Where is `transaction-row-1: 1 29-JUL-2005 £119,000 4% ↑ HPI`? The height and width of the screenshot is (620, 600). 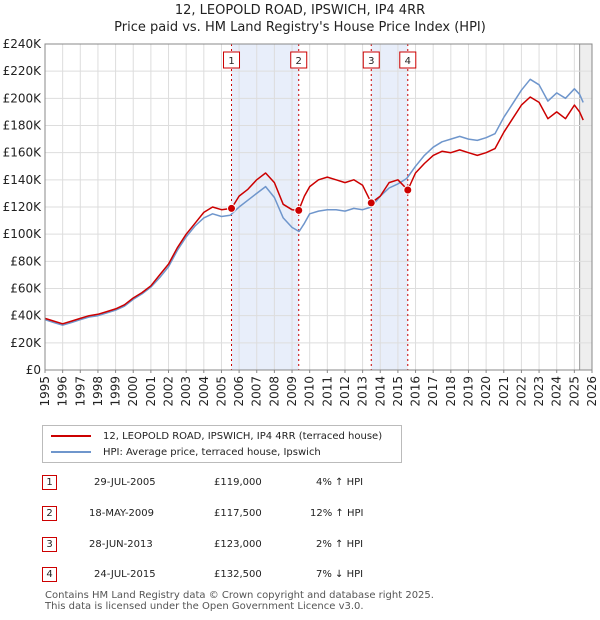
transaction-row-1: 1 29-JUL-2005 £119,000 4% ↑ HPI is located at coordinates (242, 484).